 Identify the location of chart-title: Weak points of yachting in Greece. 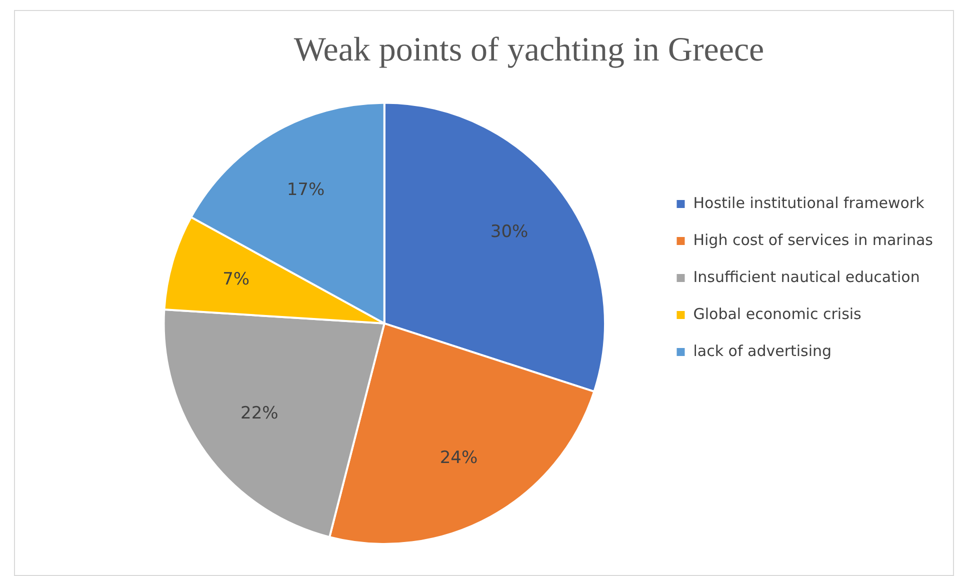
(529, 49).